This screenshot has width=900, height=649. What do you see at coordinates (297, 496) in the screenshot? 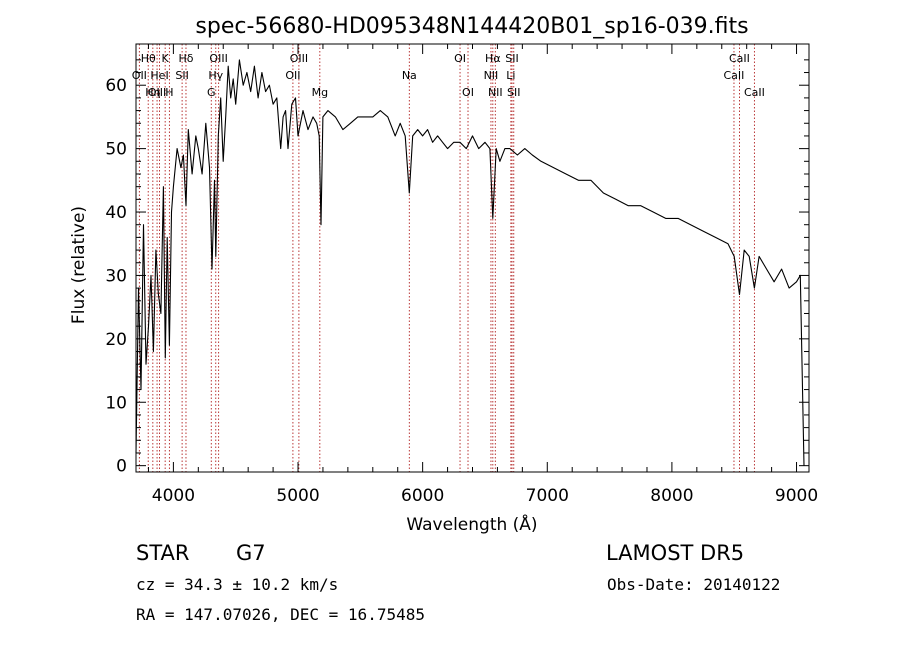
I see `x-tick-label: 5000` at bounding box center [297, 496].